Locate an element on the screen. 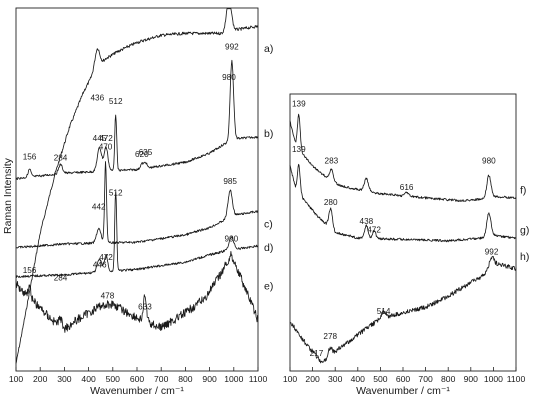 This screenshot has width=550, height=407. peak-label: 217 is located at coordinates (317, 353).